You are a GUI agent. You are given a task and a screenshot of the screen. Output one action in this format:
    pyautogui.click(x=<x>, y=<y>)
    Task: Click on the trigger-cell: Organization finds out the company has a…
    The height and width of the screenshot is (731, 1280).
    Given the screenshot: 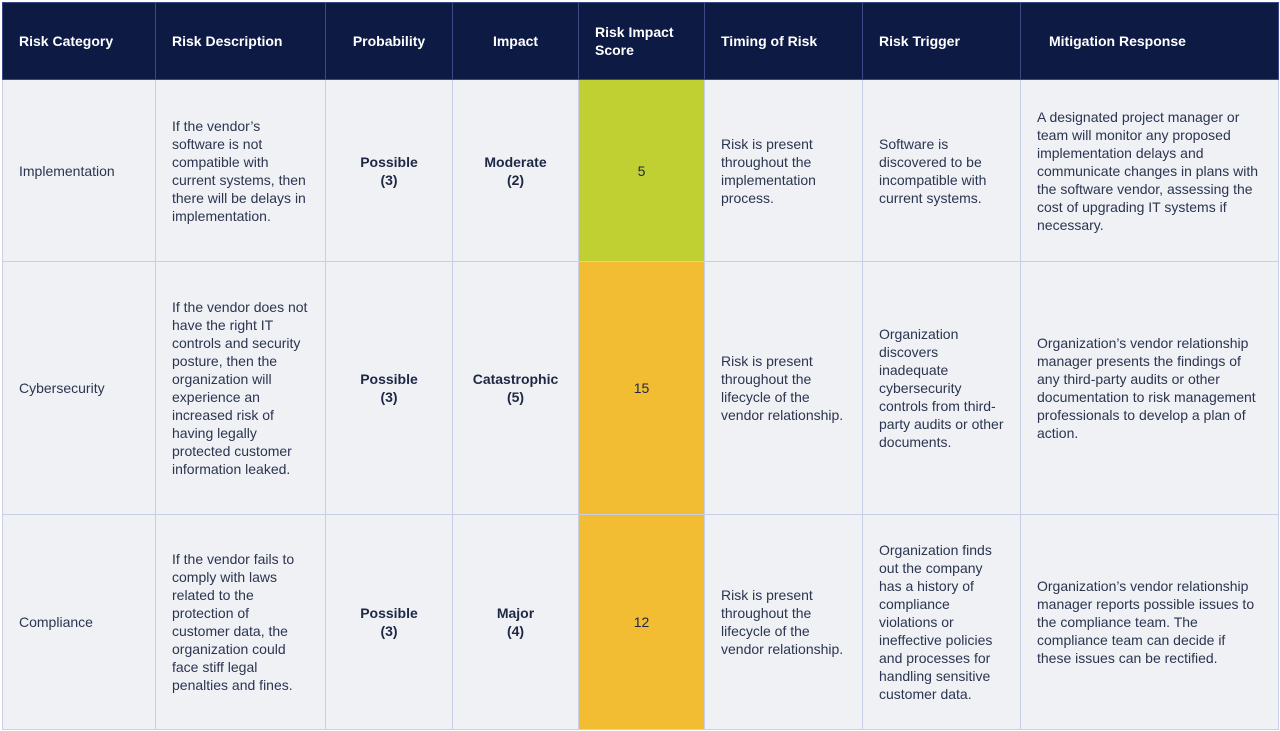 What is the action you would take?
    pyautogui.click(x=941, y=622)
    